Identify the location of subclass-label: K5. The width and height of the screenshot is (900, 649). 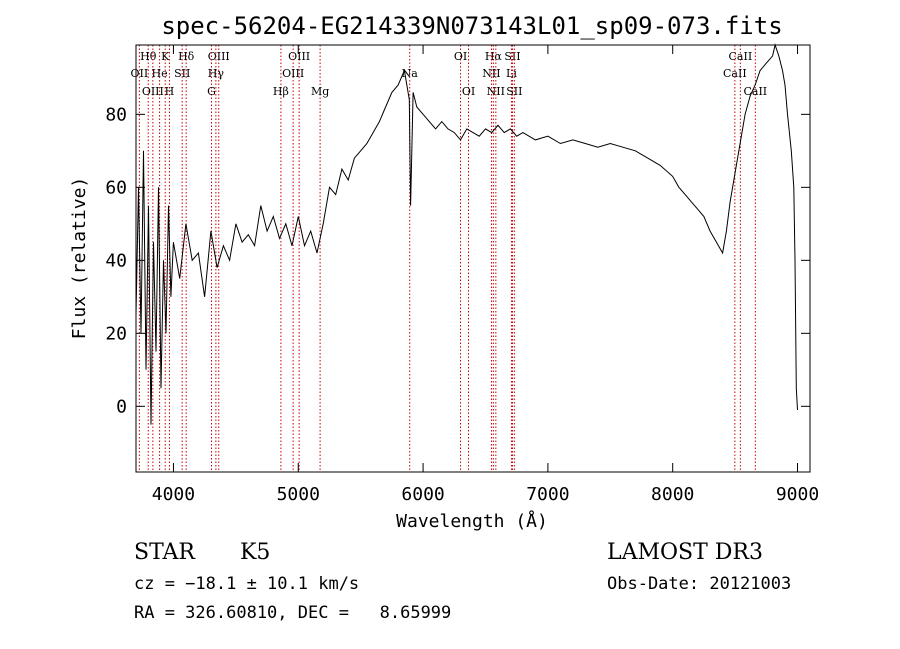
(255, 552).